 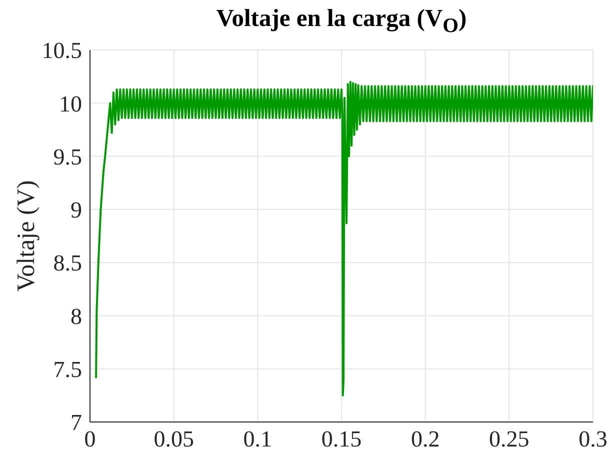 What do you see at coordinates (425, 439) in the screenshot?
I see `x-tick-label: 0.2` at bounding box center [425, 439].